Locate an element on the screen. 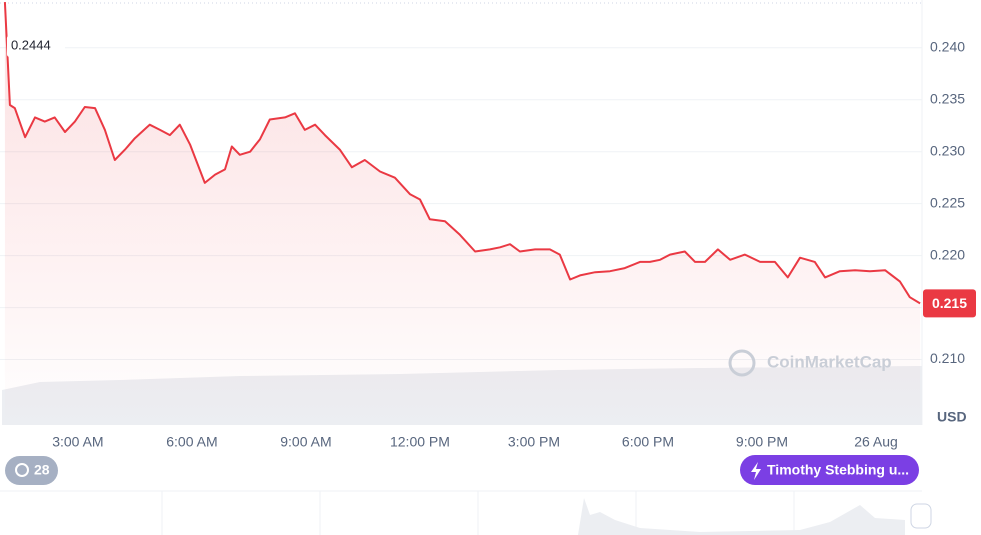  start-label: 0.2444 is located at coordinates (31, 45).